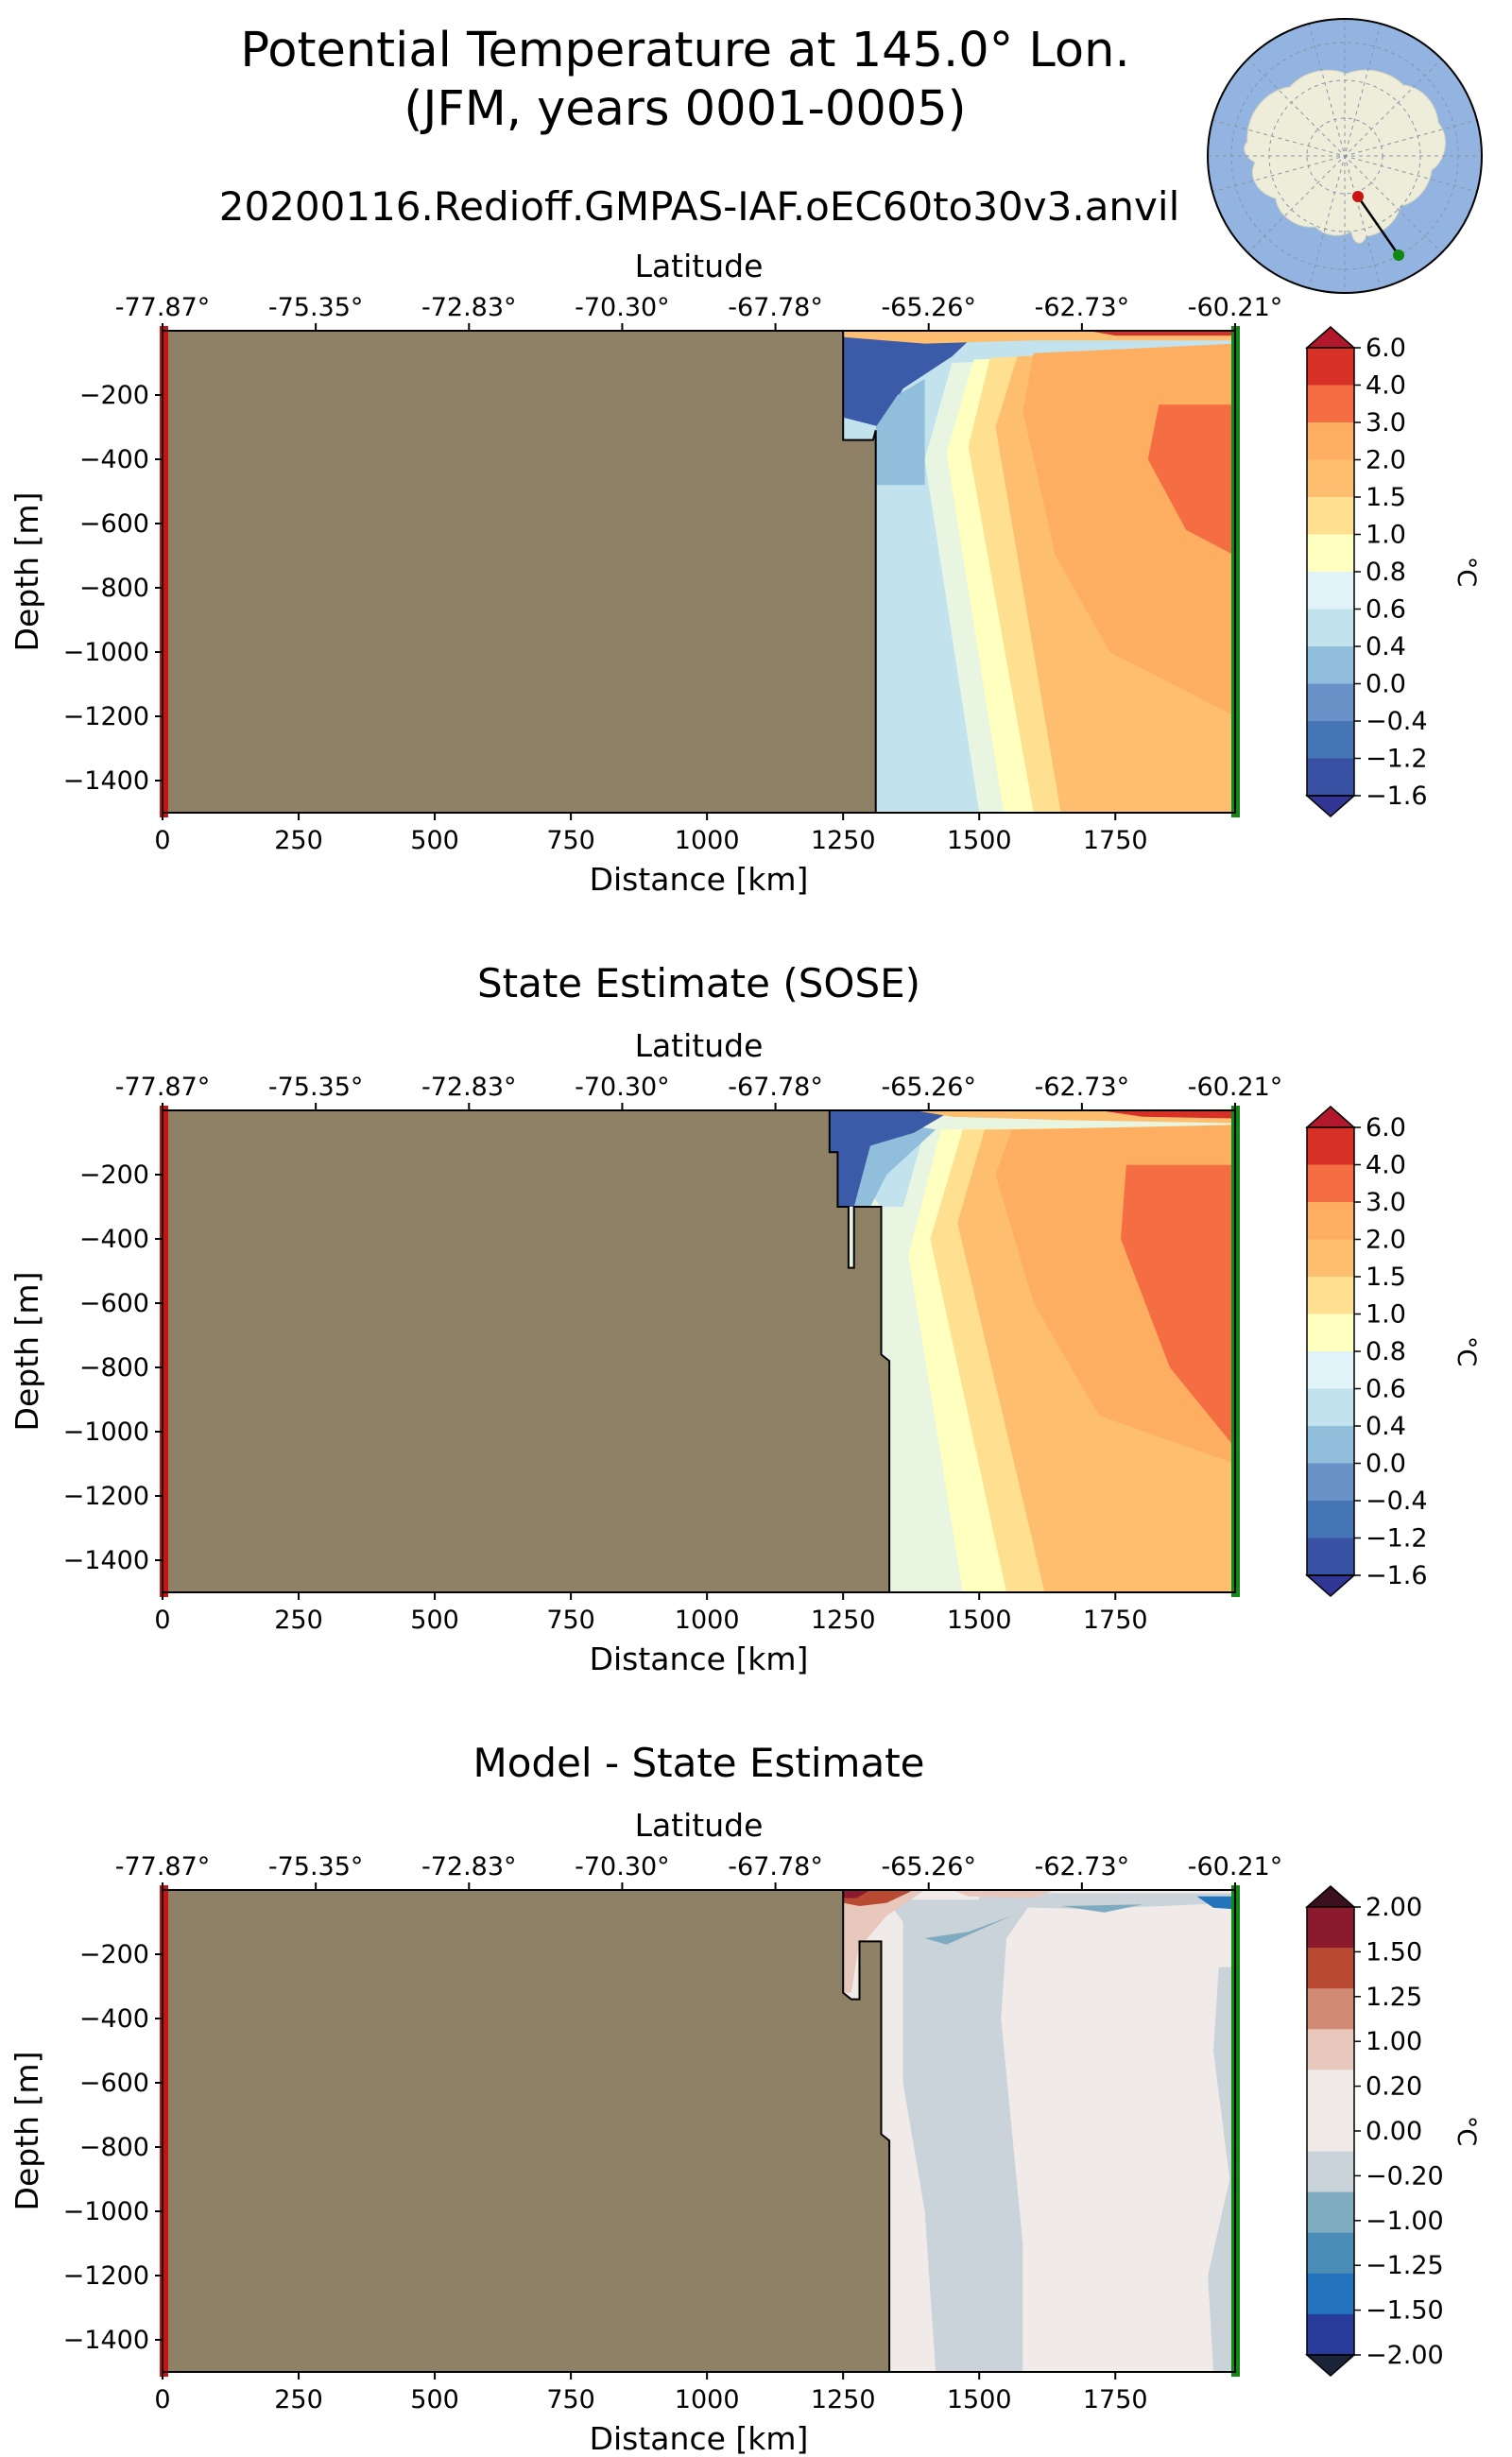 This screenshot has height=2457, width=1512. I want to click on x-tick-label: 1250, so click(843, 1620).